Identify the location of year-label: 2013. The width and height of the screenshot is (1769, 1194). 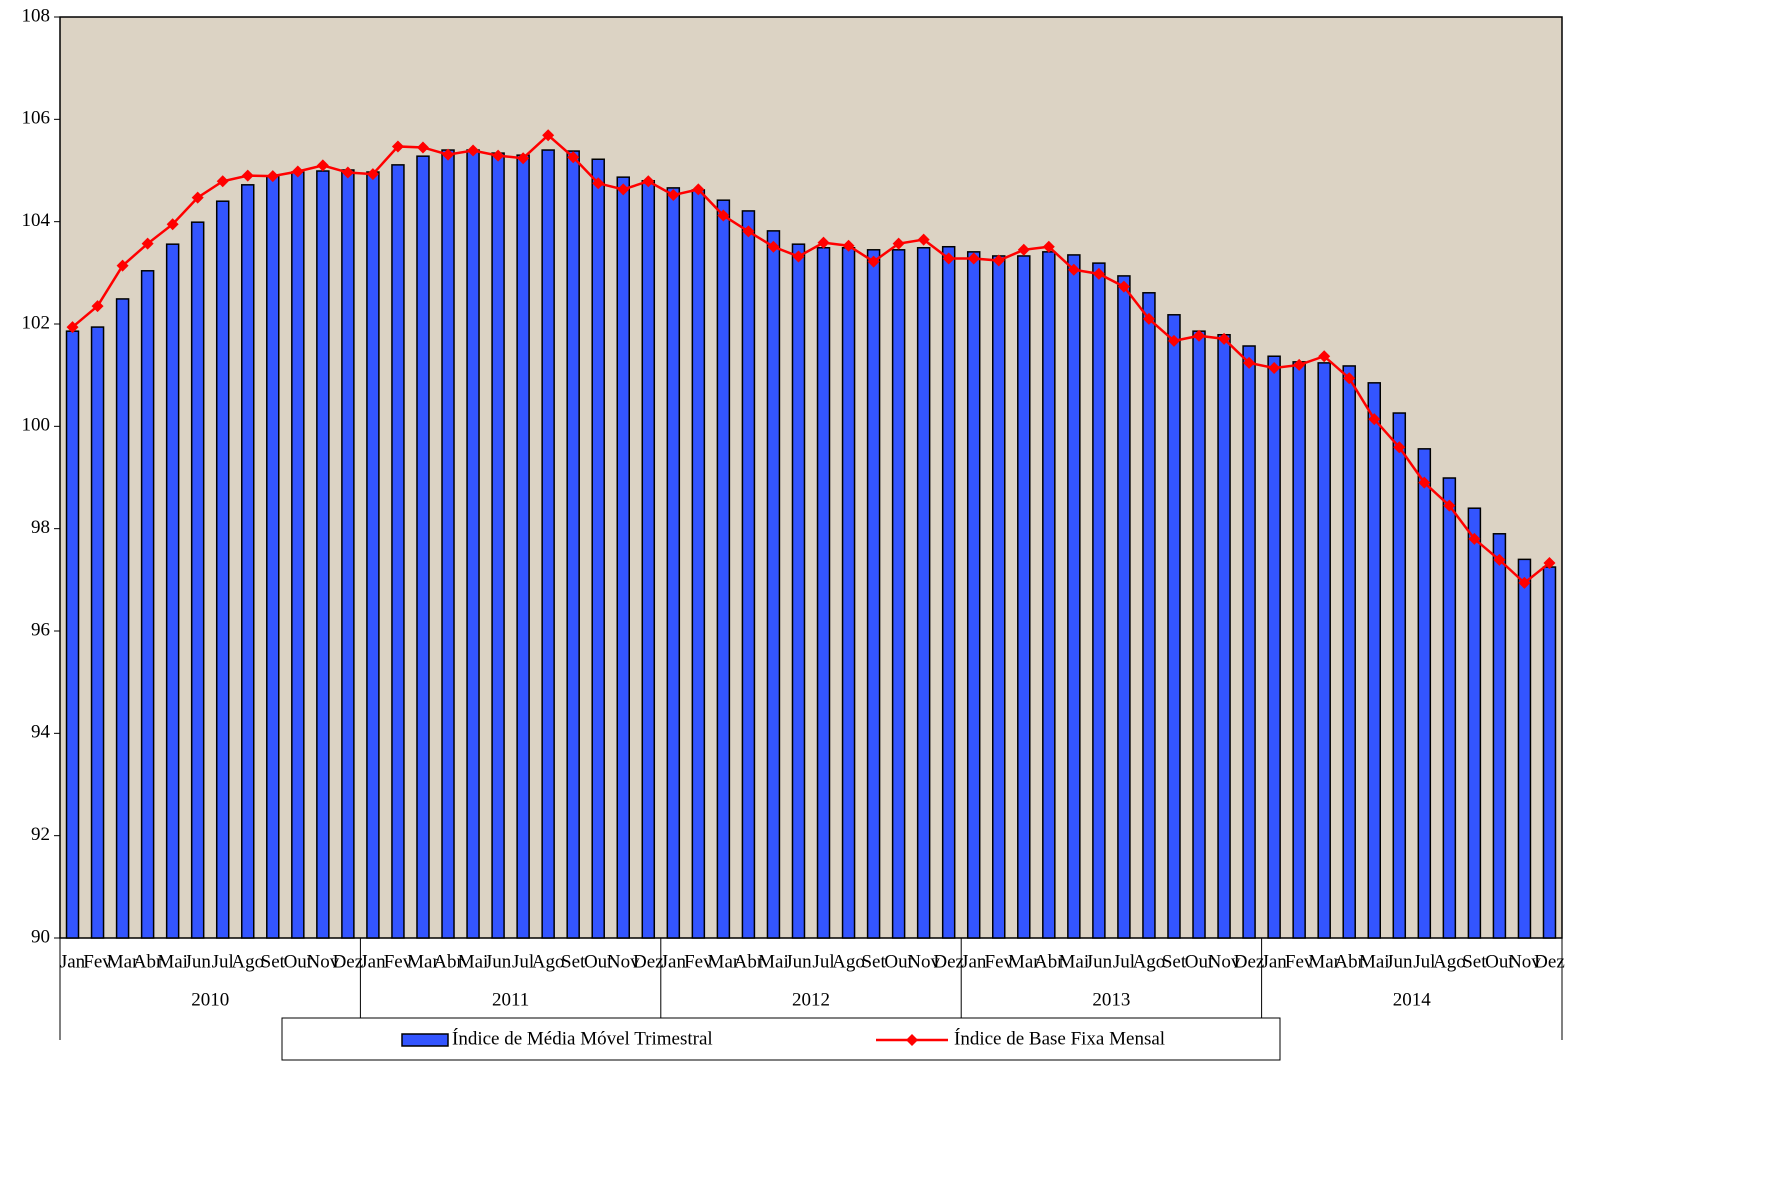
(1111, 999).